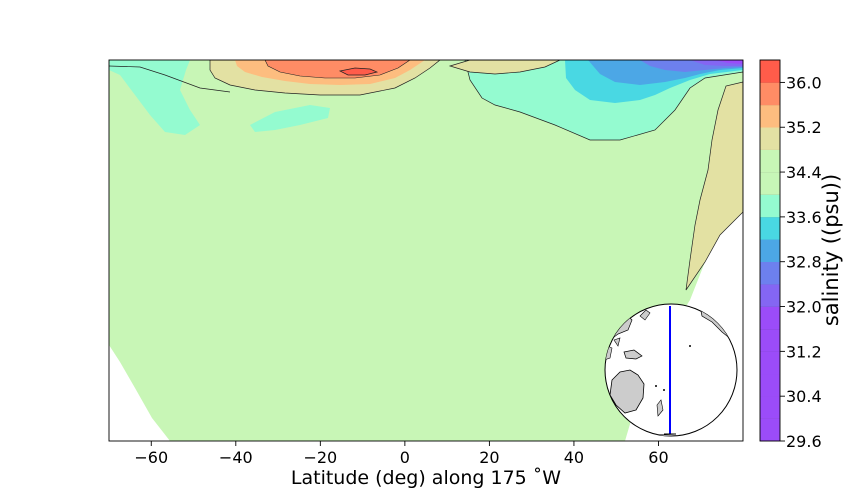  Describe the element at coordinates (804, 307) in the screenshot. I see `colorbar-tick-label: 32.0` at that location.